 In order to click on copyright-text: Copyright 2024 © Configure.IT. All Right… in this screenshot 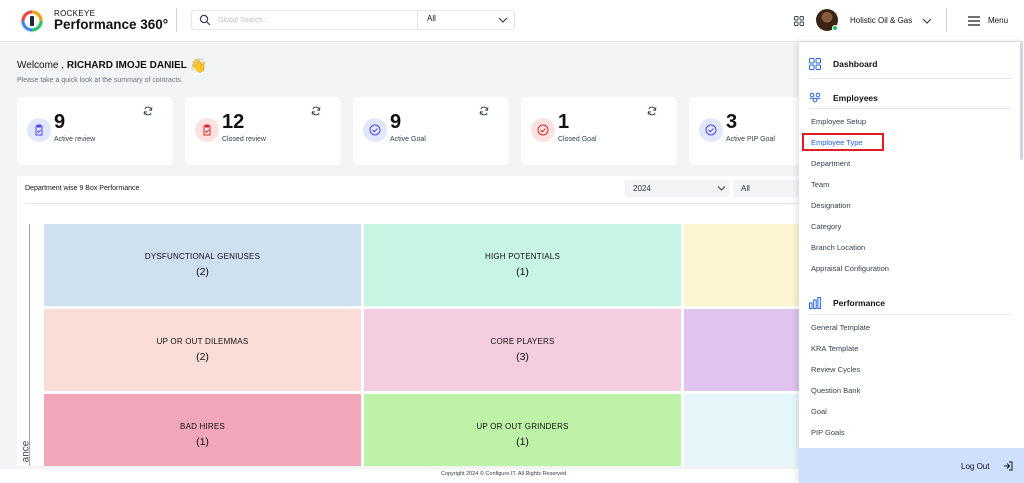, I will do `click(504, 474)`.